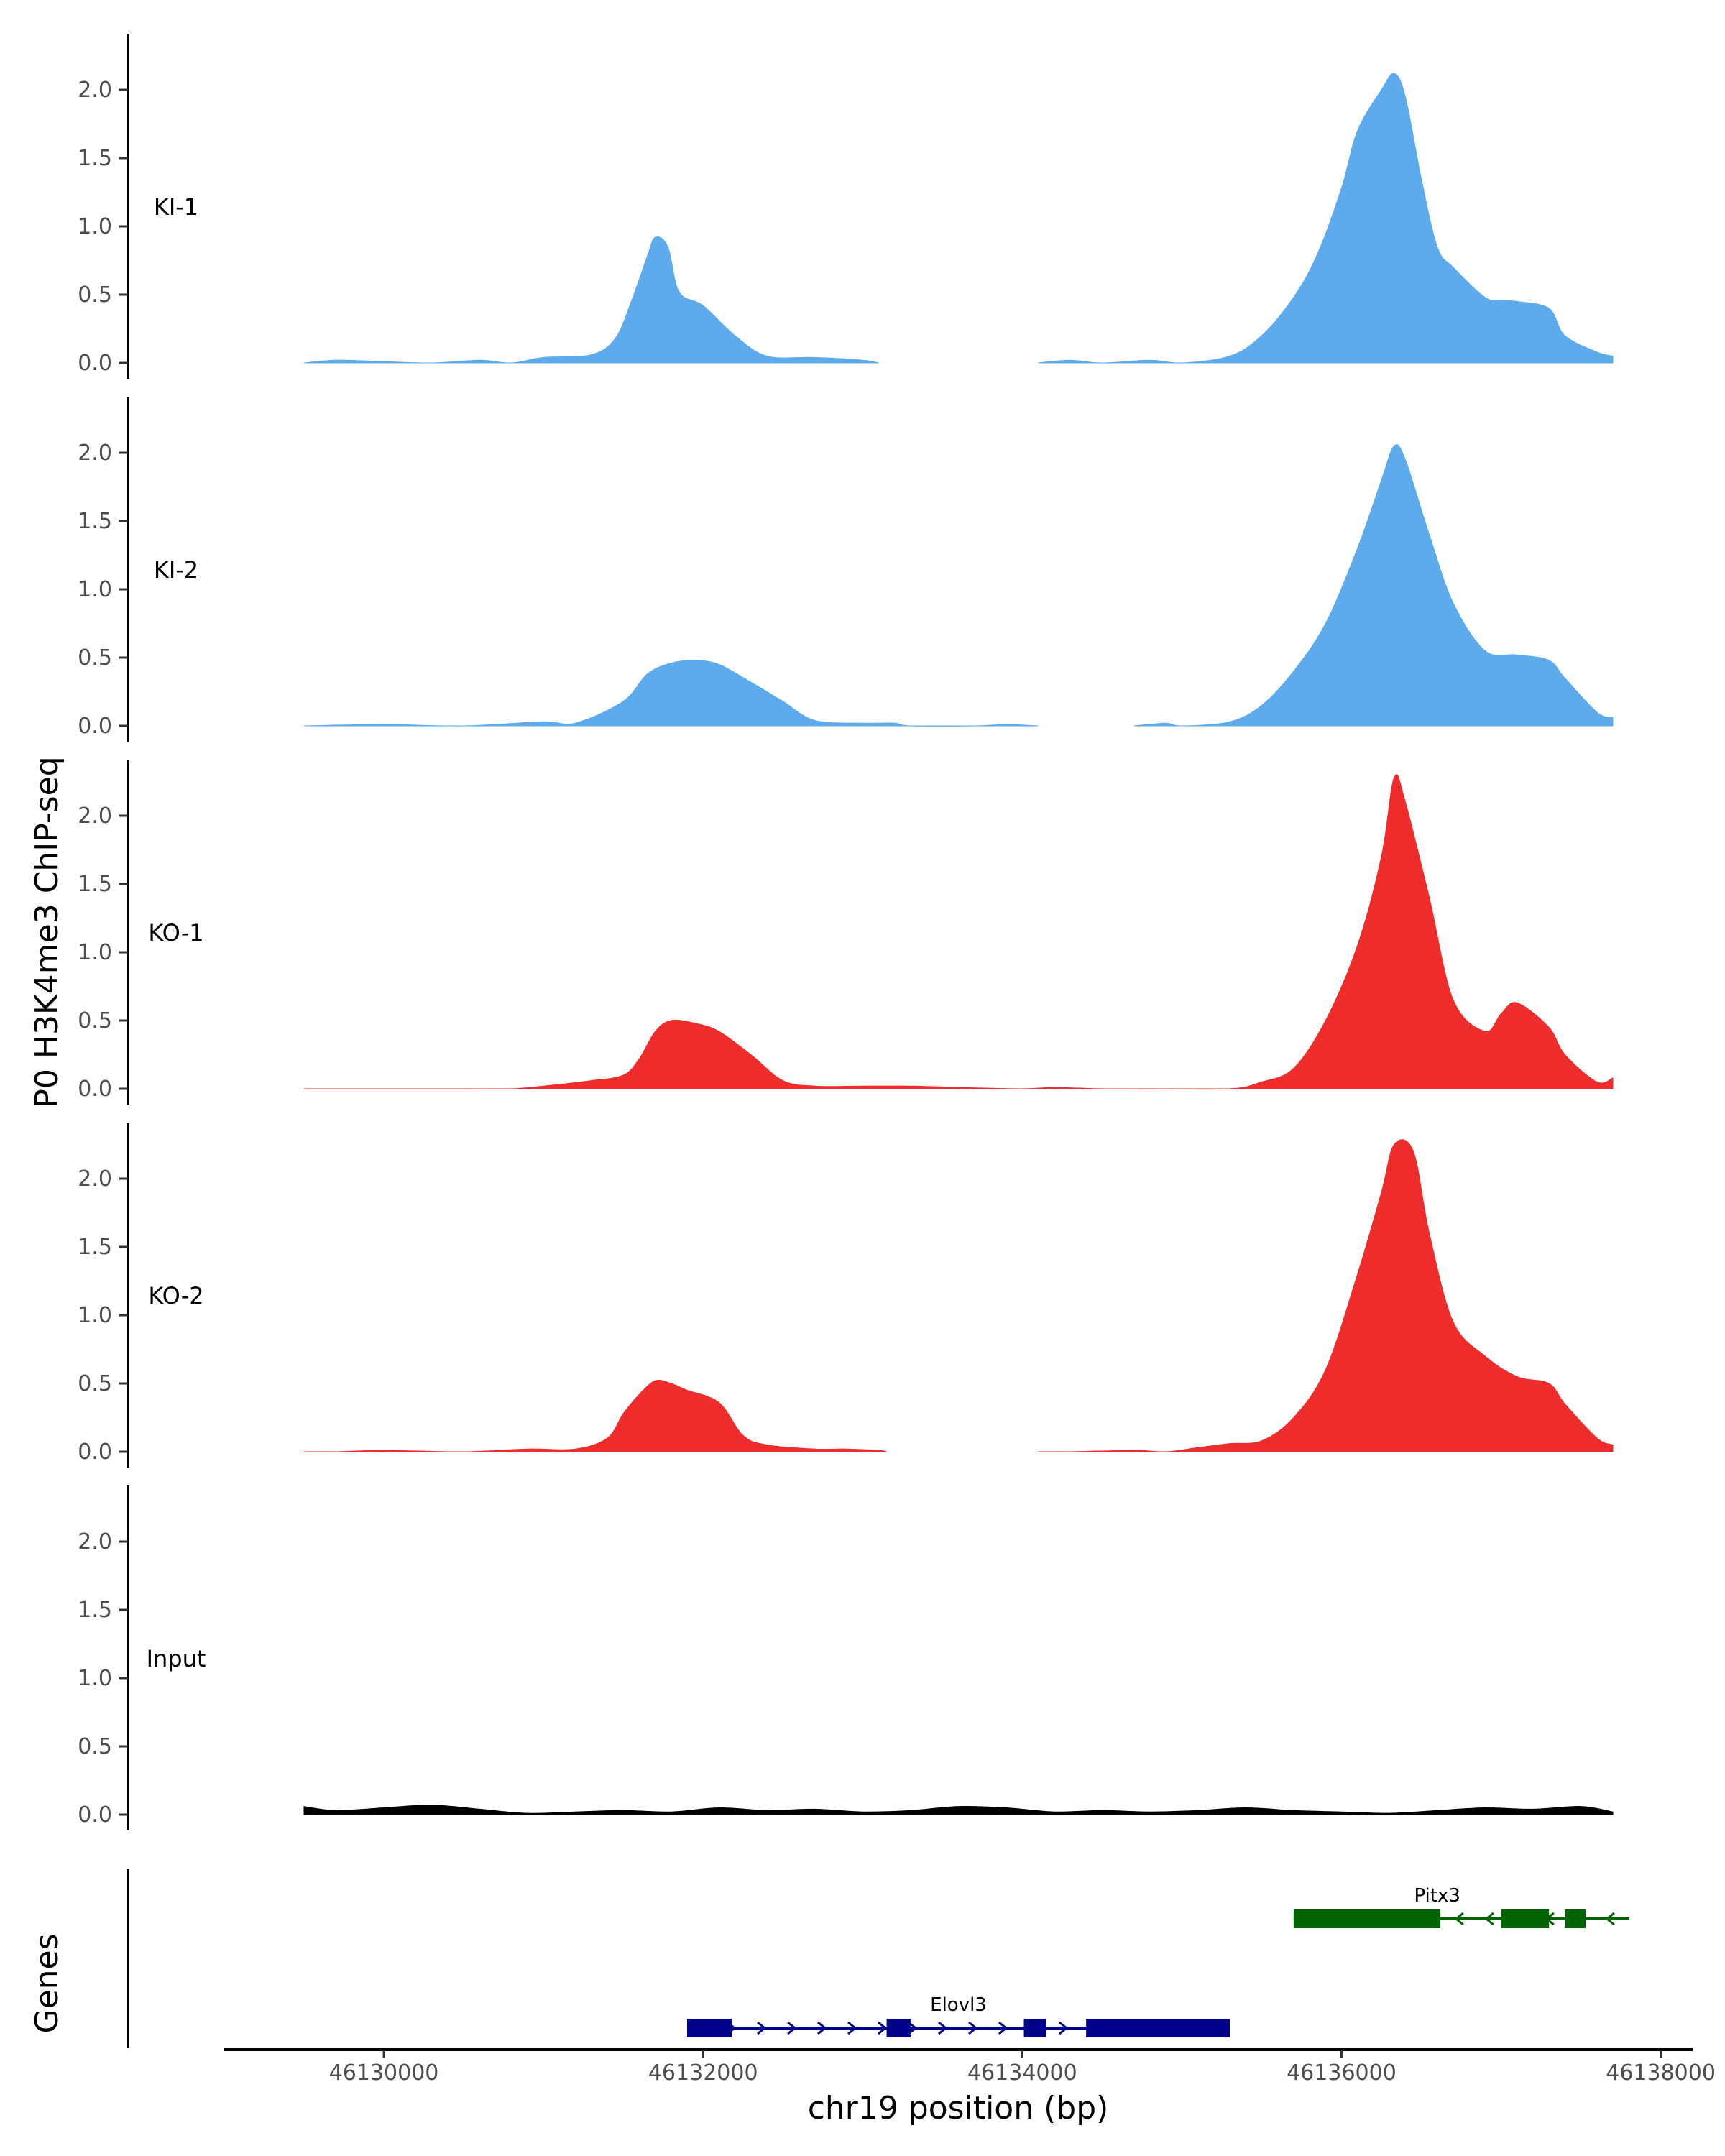  What do you see at coordinates (846, 206) in the screenshot?
I see `track-ki-1: 0.0 0.5 1.0 1.5 2.0 KI-1` at bounding box center [846, 206].